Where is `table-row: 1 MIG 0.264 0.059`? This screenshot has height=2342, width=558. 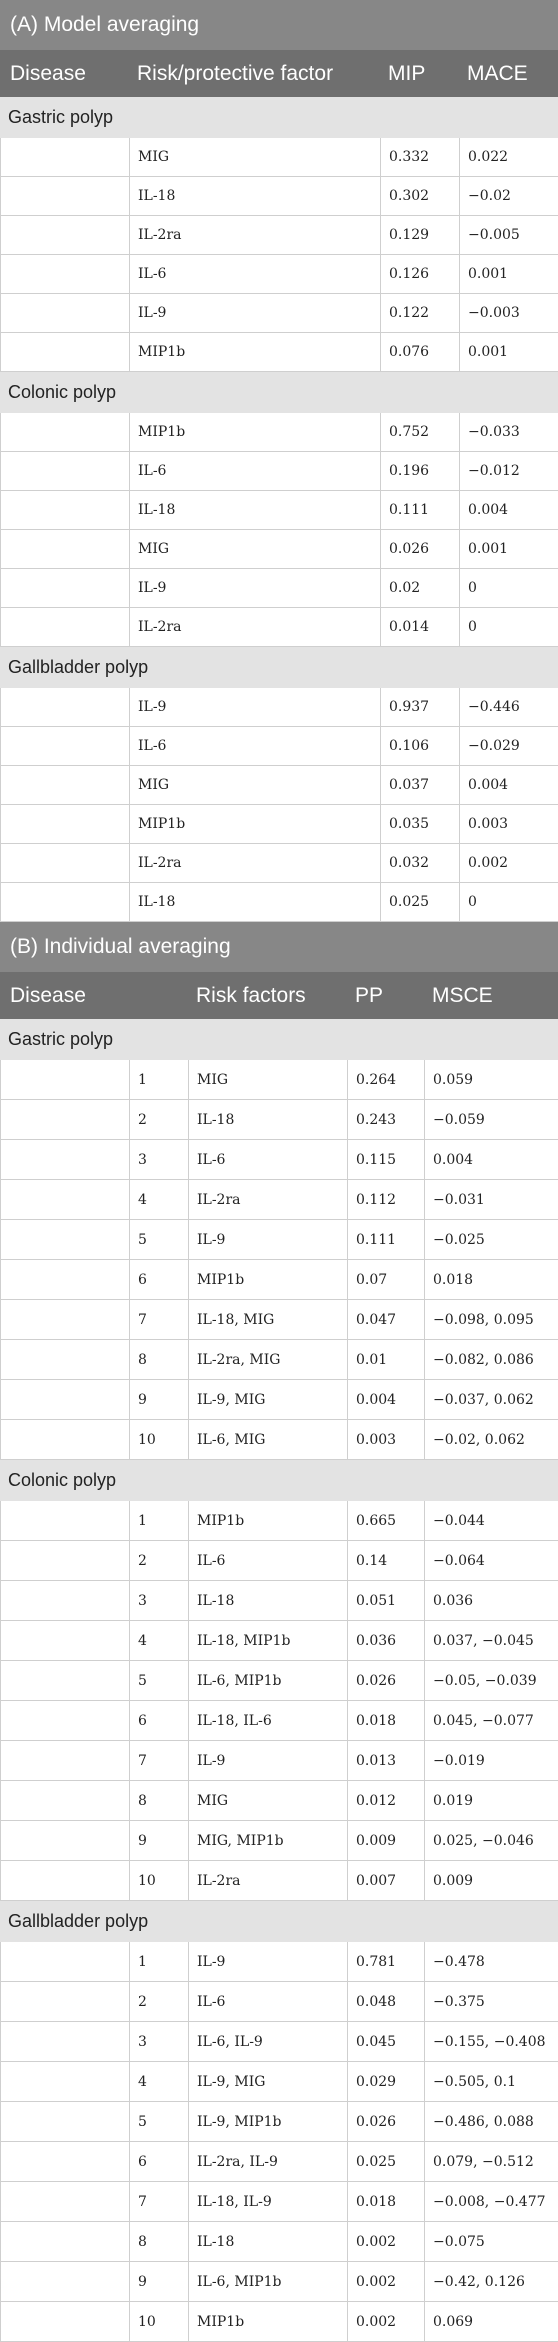 table-row: 1 MIG 0.264 0.059 is located at coordinates (279, 1080).